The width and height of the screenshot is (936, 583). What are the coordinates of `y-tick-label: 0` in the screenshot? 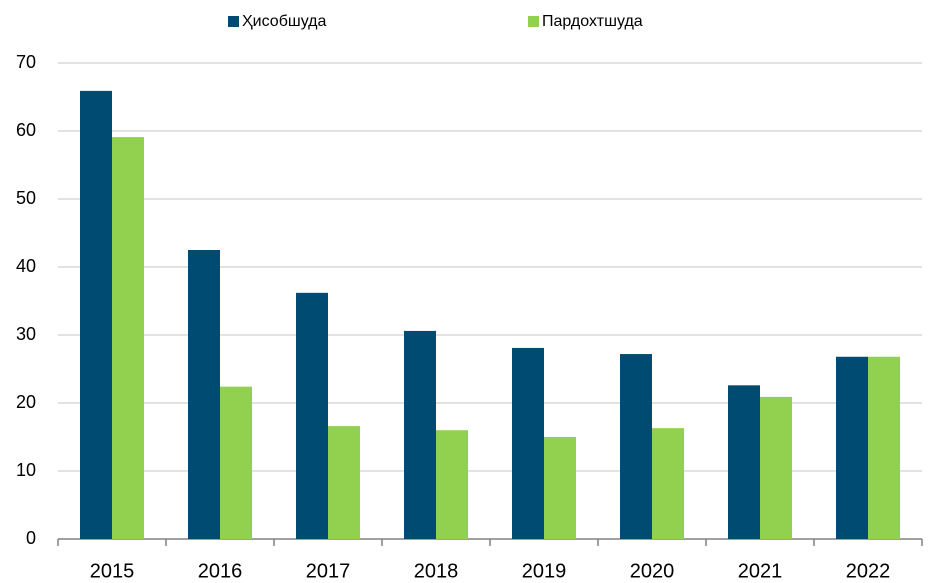 It's located at (31, 538).